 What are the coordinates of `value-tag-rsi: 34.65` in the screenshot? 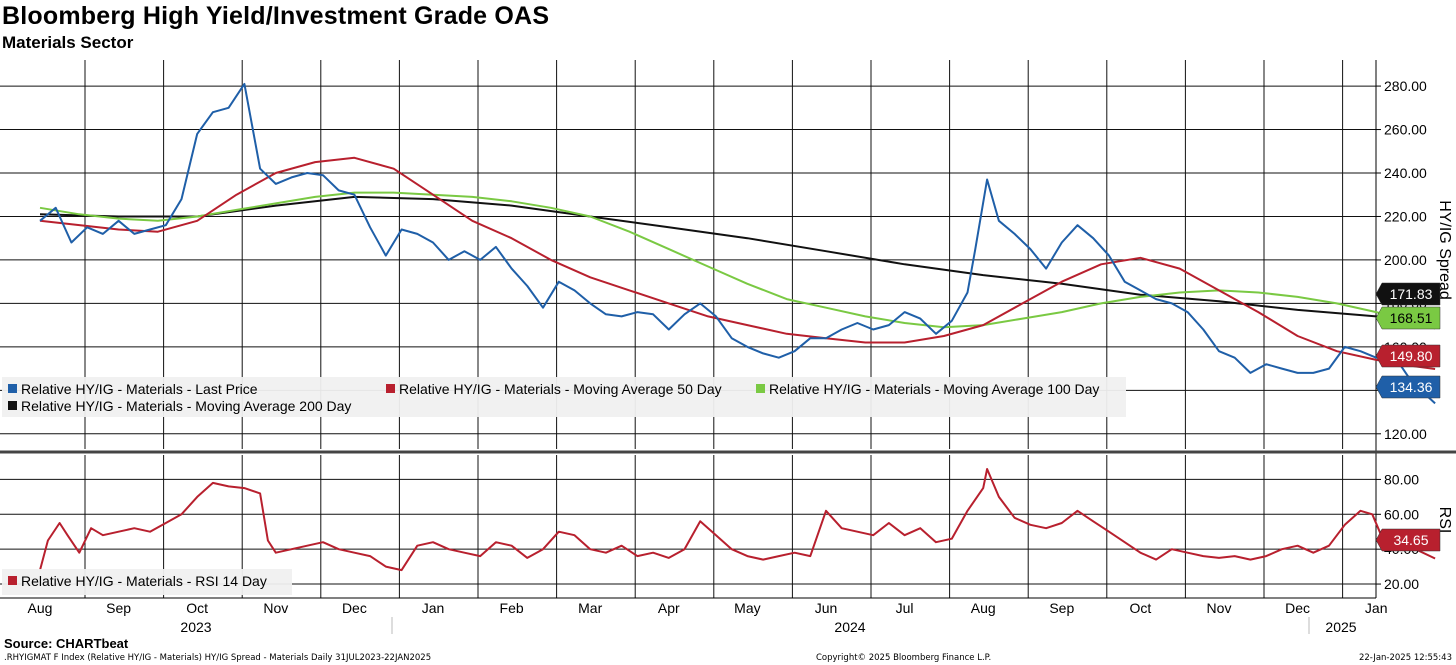 It's located at (1408, 540).